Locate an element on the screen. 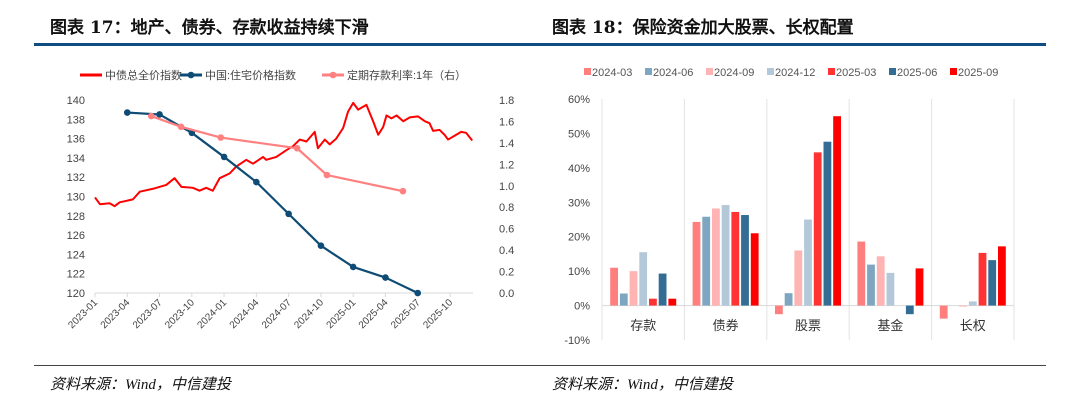 The image size is (1080, 412). y-tick-label: 10% is located at coordinates (579, 272).